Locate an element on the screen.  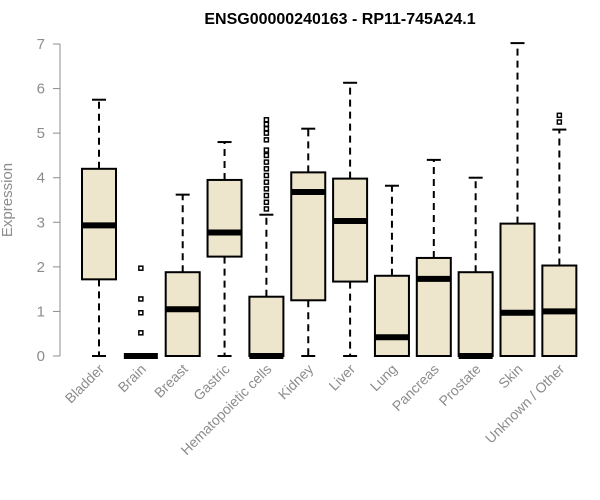
y-axis-label: Expression is located at coordinates (8, 200).